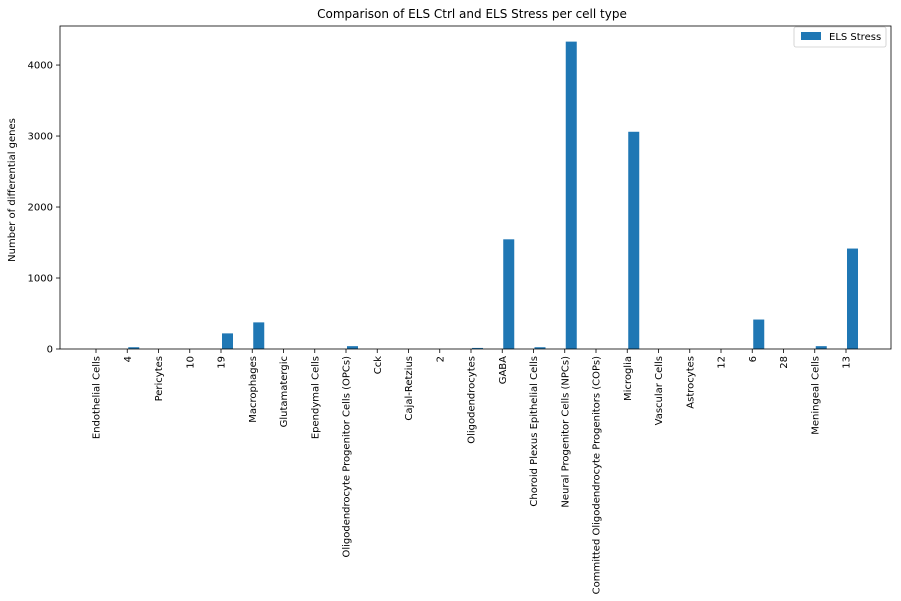  What do you see at coordinates (784, 362) in the screenshot?
I see `x-tick-label: 28` at bounding box center [784, 362].